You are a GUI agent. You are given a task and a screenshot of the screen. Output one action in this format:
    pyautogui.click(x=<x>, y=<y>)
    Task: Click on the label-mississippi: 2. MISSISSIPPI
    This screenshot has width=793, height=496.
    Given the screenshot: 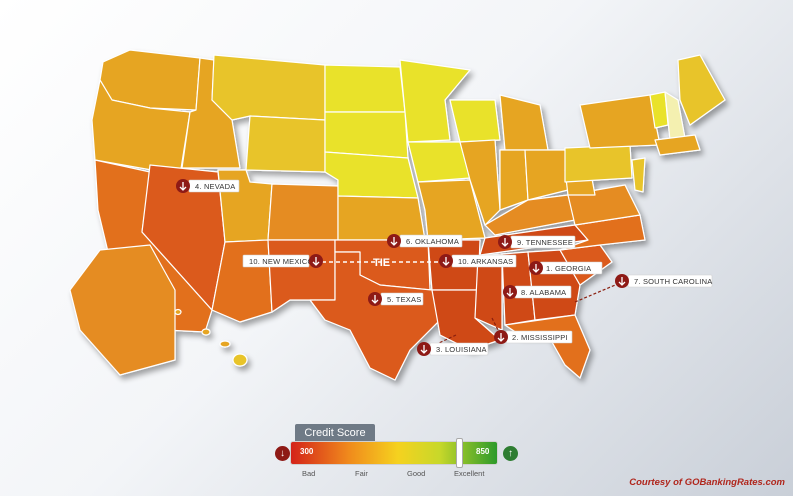 What is the action you would take?
    pyautogui.click(x=533, y=337)
    